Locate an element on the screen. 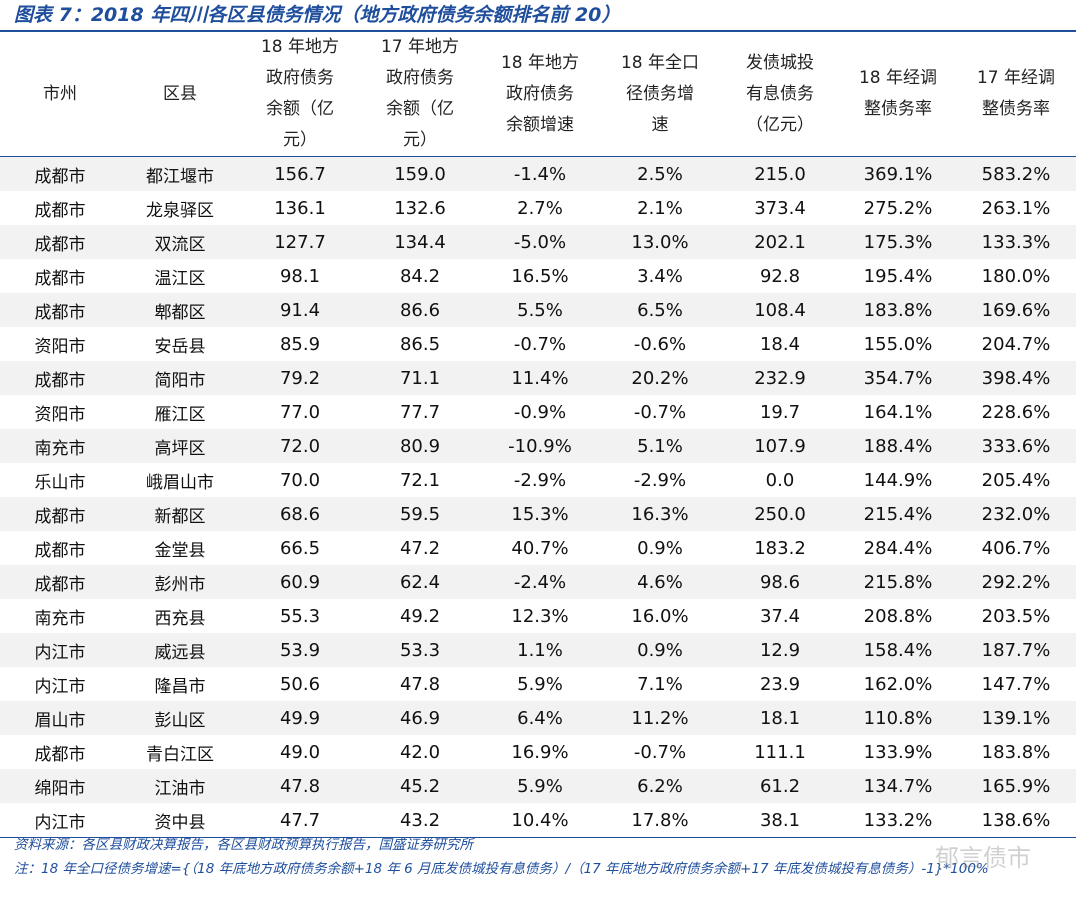 The width and height of the screenshot is (1080, 906). table-cell: 19.7 is located at coordinates (780, 412).